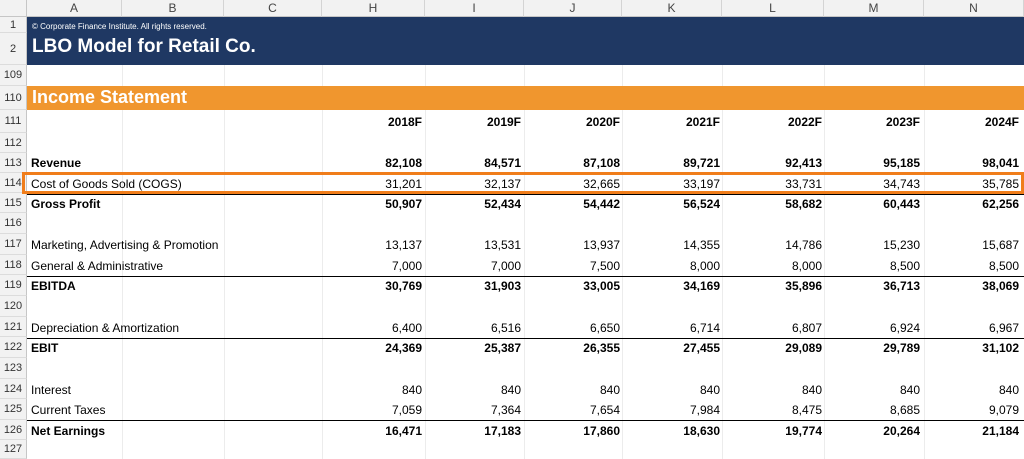  Describe the element at coordinates (1003, 328) in the screenshot. I see `da-row-value: 6,967` at that location.